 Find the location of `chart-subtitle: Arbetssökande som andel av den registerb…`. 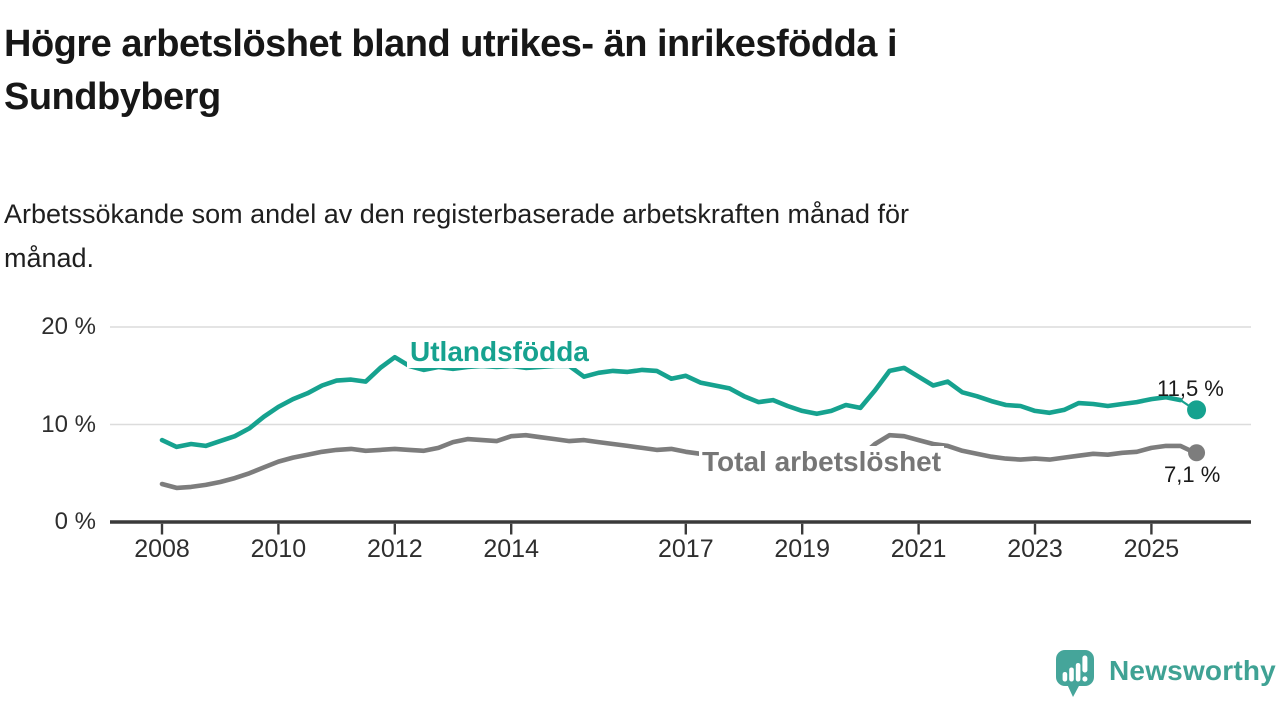

chart-subtitle: Arbetssökande som andel av den registerb… is located at coordinates (456, 236).